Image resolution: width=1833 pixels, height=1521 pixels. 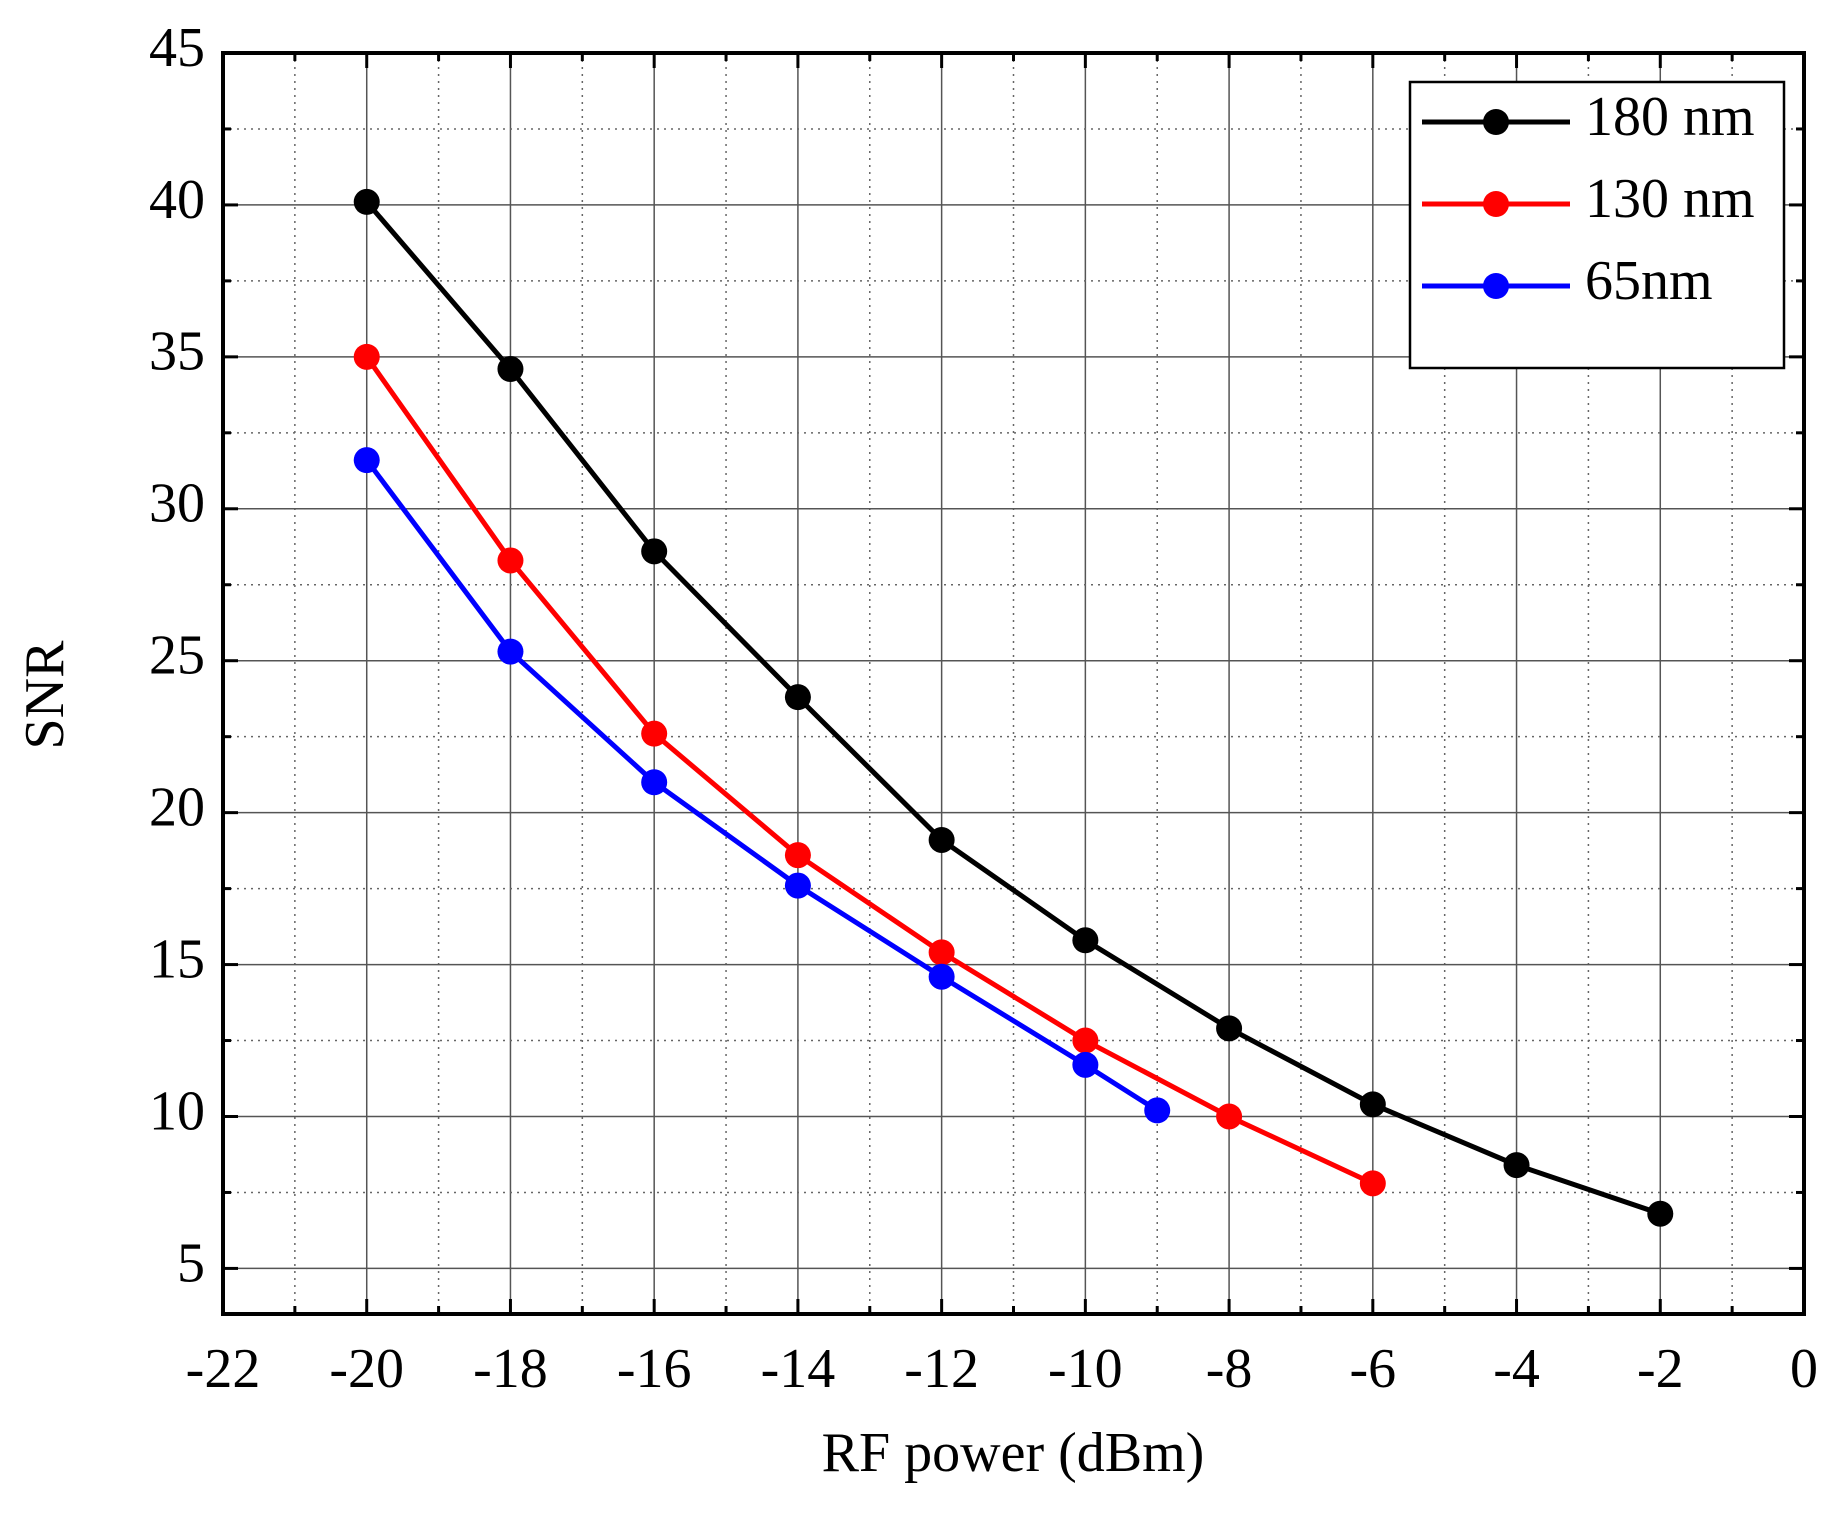 What do you see at coordinates (45, 695) in the screenshot?
I see `y-axis-label: SNR` at bounding box center [45, 695].